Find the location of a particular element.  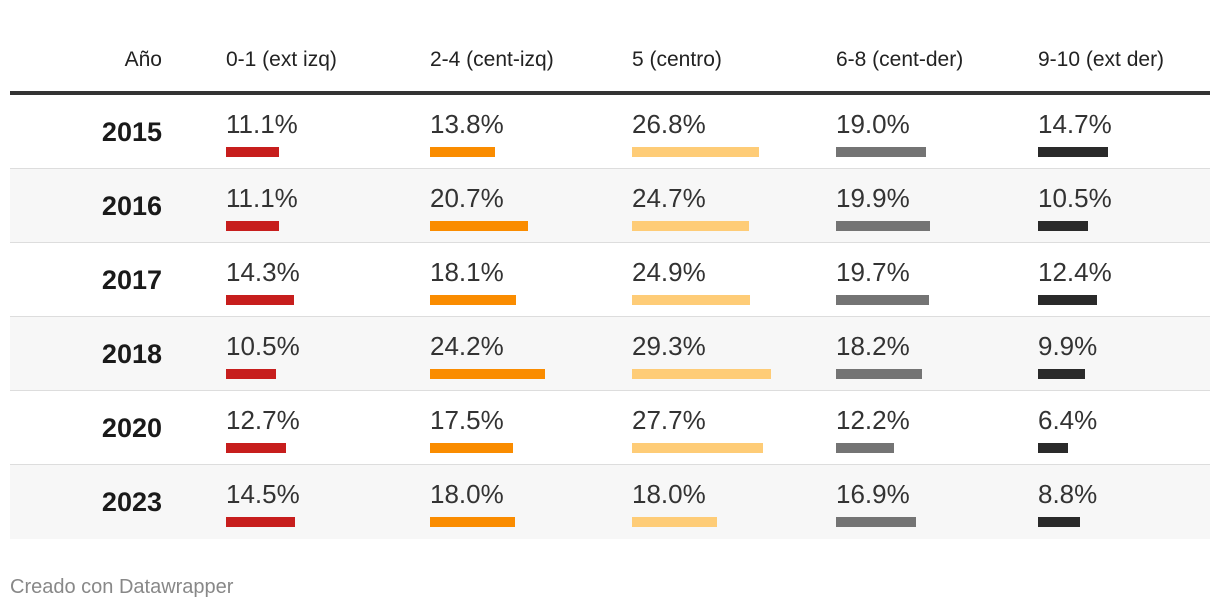

value-label: 18.2% is located at coordinates (873, 346).